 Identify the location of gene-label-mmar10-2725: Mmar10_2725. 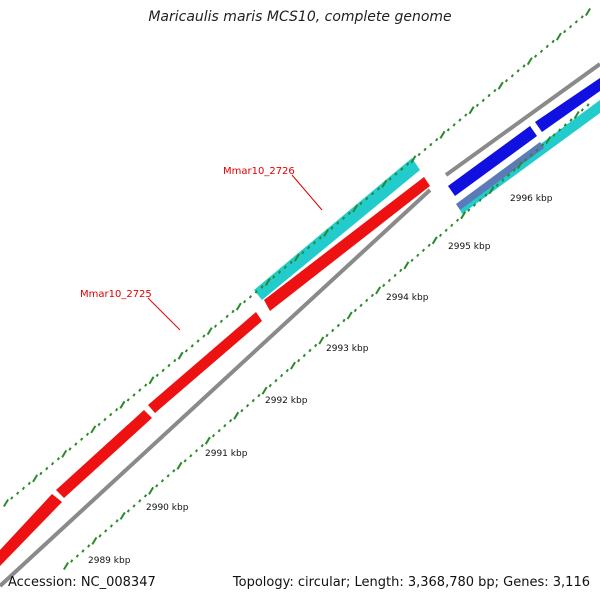
(116, 294).